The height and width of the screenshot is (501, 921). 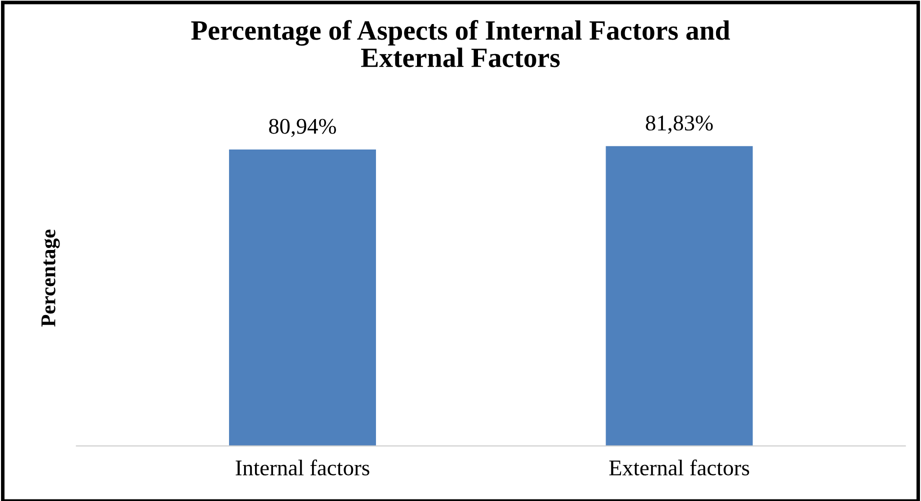 What do you see at coordinates (460, 44) in the screenshot?
I see `chart-title: Percentage of Aspects of Internal Factors and External Factors` at bounding box center [460, 44].